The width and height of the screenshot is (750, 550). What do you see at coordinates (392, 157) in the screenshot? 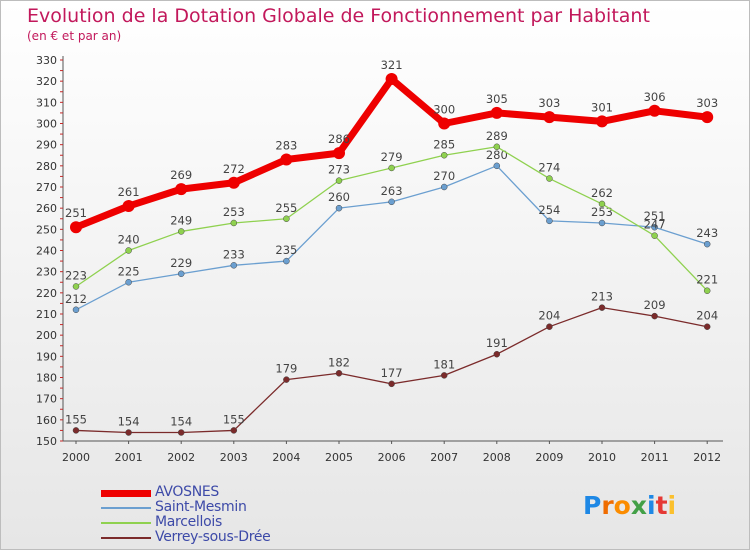
I see `data-label: 279` at bounding box center [392, 157].